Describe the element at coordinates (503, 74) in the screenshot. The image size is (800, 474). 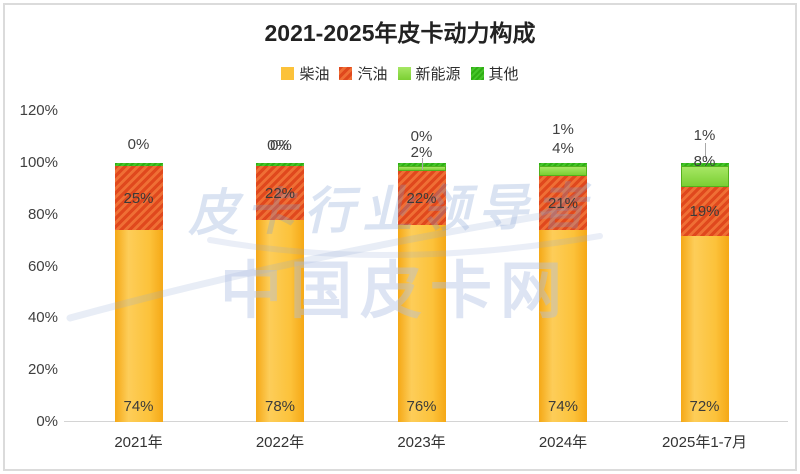
I see `legend-label: 其他` at that location.